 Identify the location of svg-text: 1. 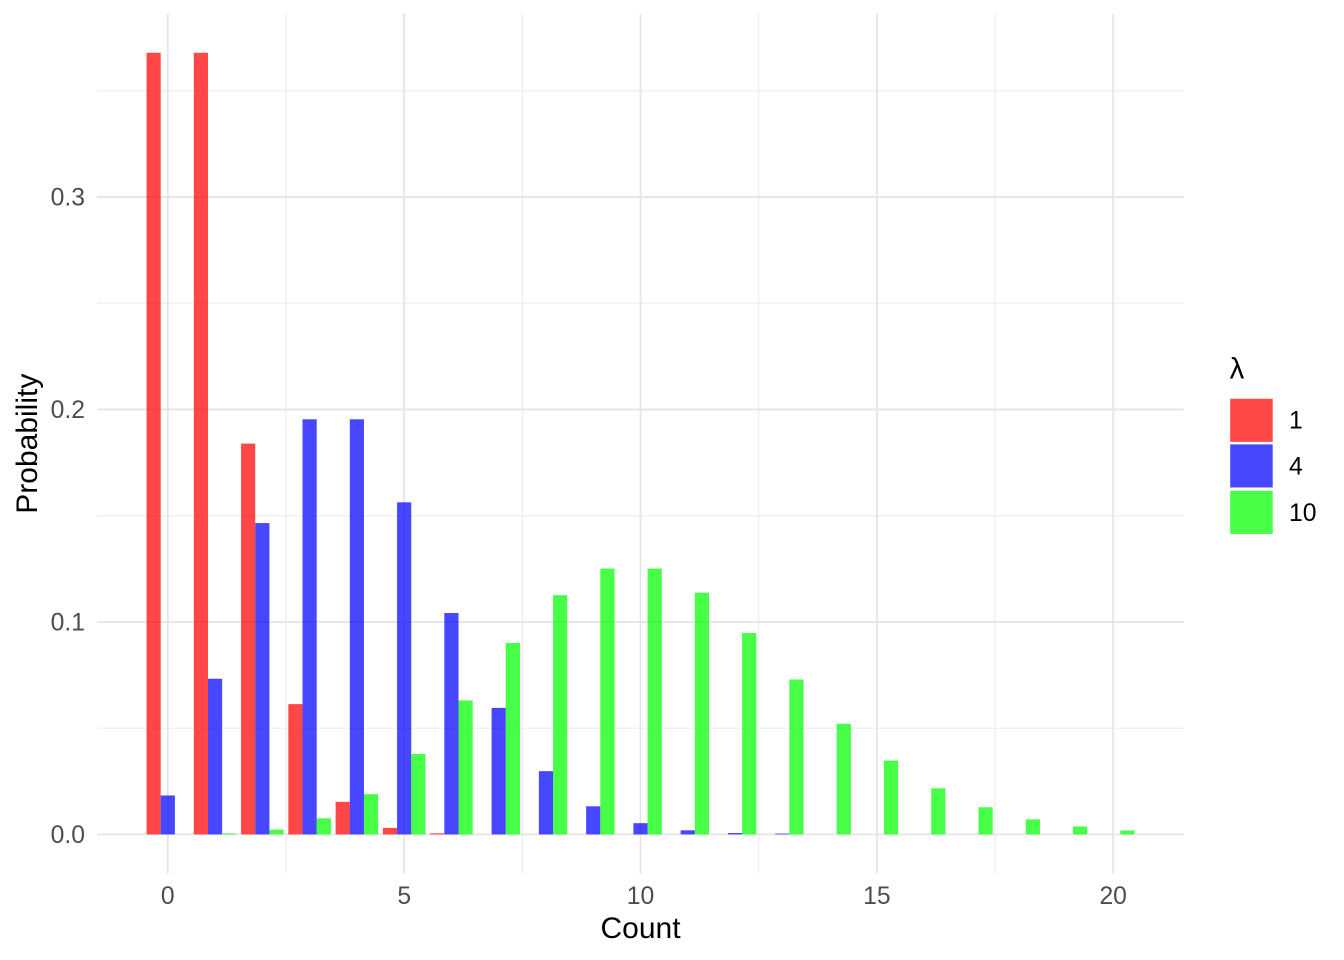
(1296, 421).